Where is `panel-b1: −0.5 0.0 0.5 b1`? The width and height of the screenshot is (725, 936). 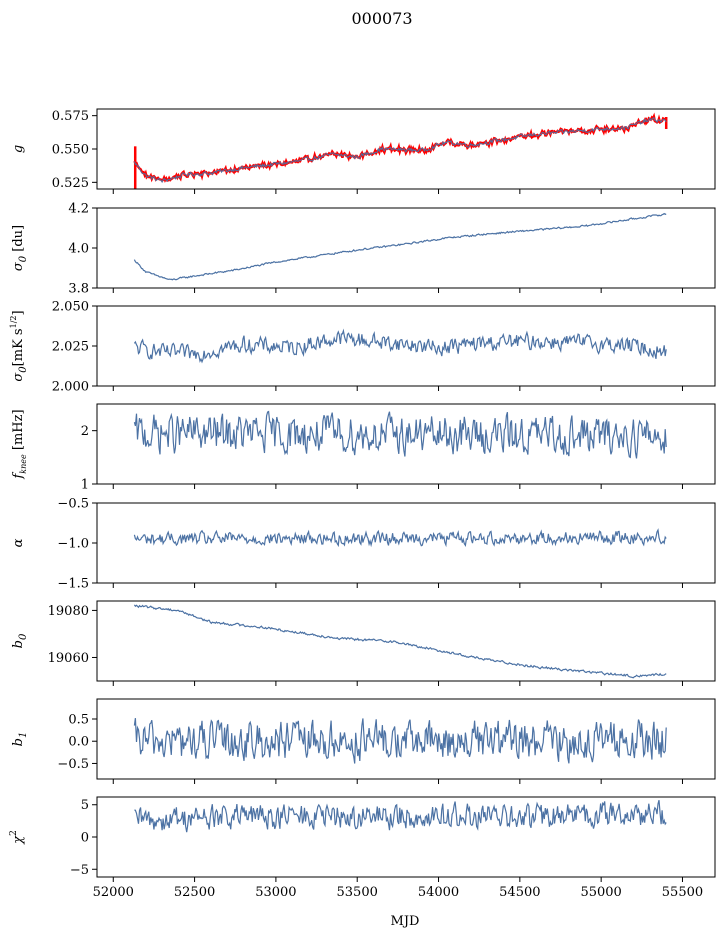 panel-b1: −0.5 0.0 0.5 b1 is located at coordinates (363, 741).